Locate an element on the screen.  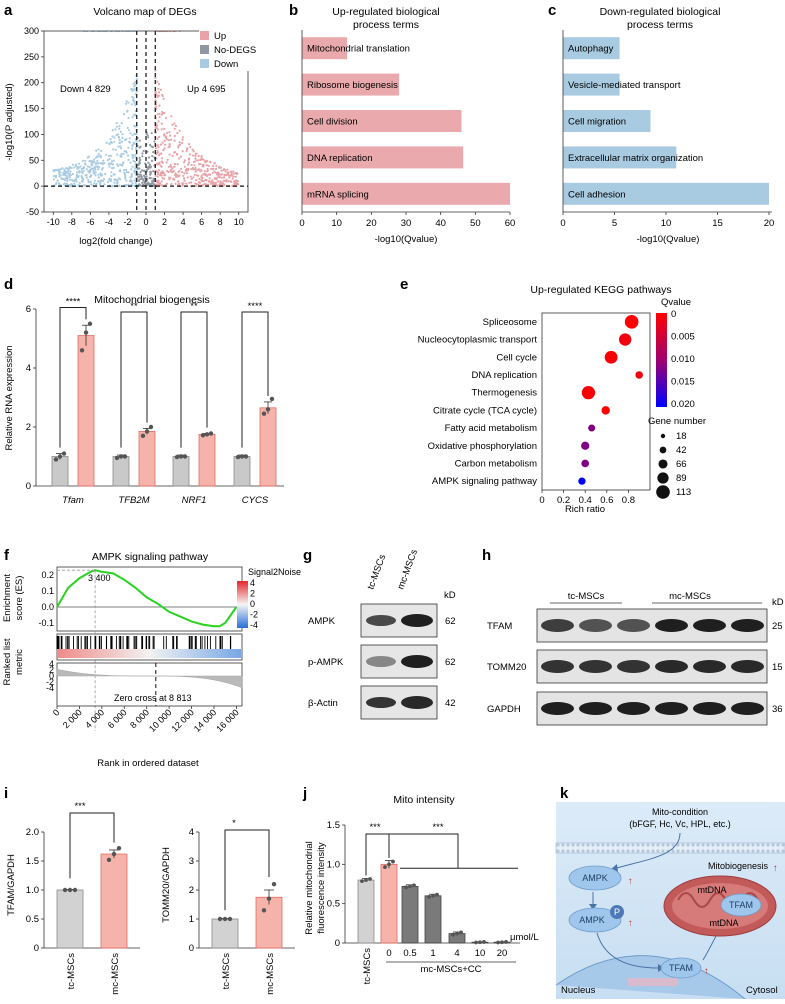
gene-size-dot is located at coordinates (663, 492).